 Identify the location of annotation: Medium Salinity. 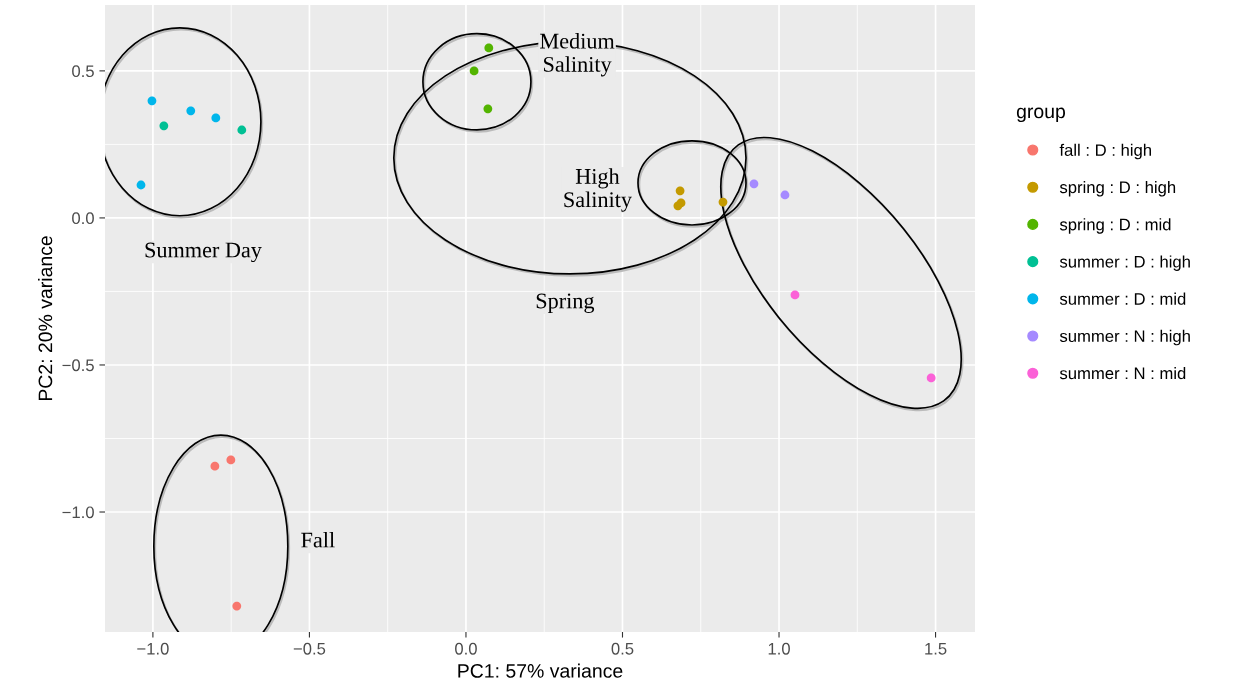
(577, 54).